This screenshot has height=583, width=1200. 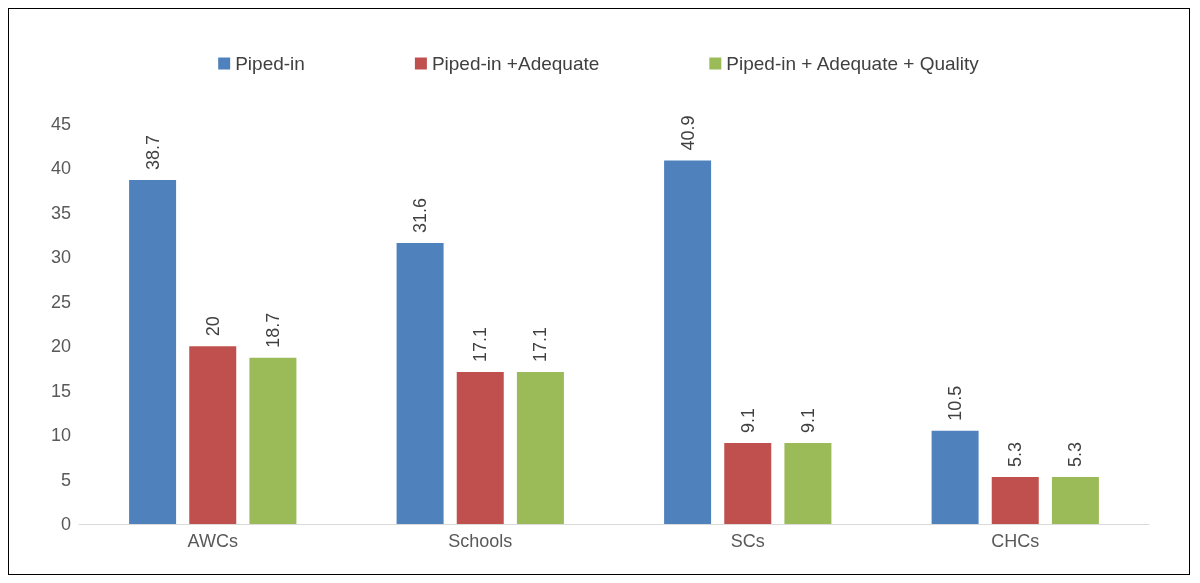 What do you see at coordinates (270, 63) in the screenshot?
I see `legend-label: Piped-in` at bounding box center [270, 63].